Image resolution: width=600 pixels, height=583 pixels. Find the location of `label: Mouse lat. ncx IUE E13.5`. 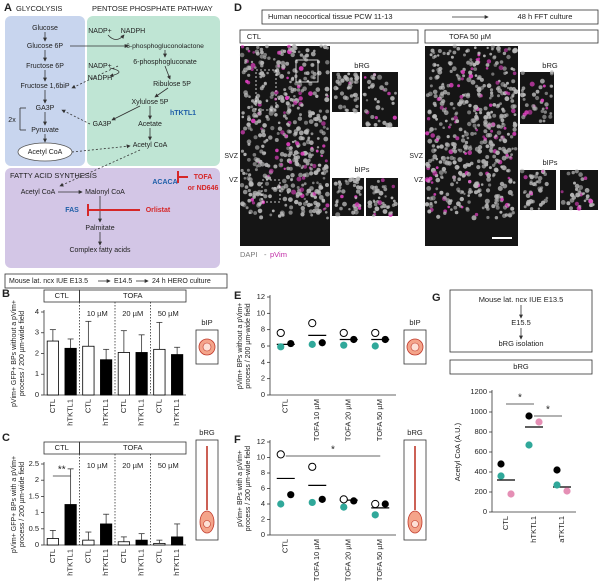

label: Mouse lat. ncx IUE E13.5 is located at coordinates (521, 299).